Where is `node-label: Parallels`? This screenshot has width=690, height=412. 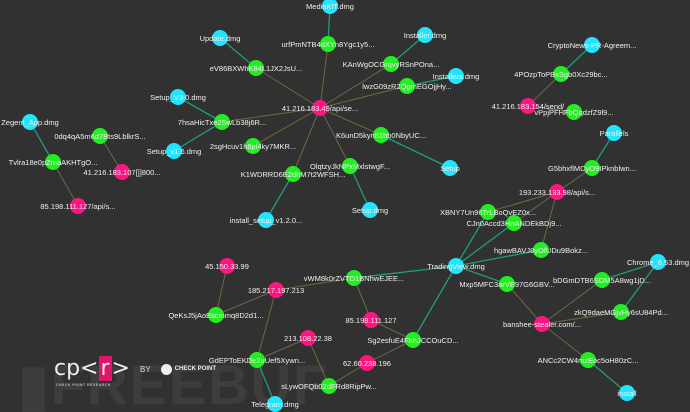 node-label: Parallels is located at coordinates (614, 133).